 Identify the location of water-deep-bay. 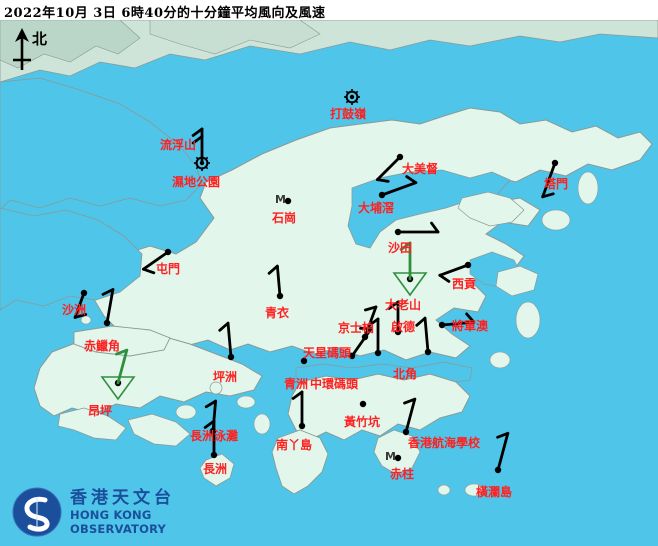
(101, 144).